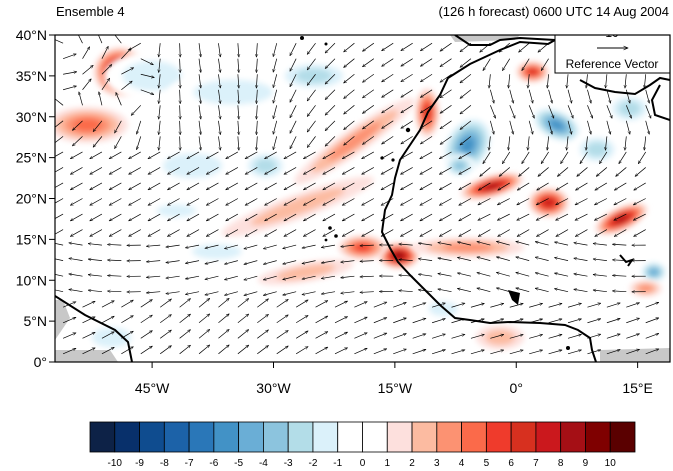 Image resolution: width=673 pixels, height=471 pixels. I want to click on lat-tick-label: 20°N, so click(31, 199).